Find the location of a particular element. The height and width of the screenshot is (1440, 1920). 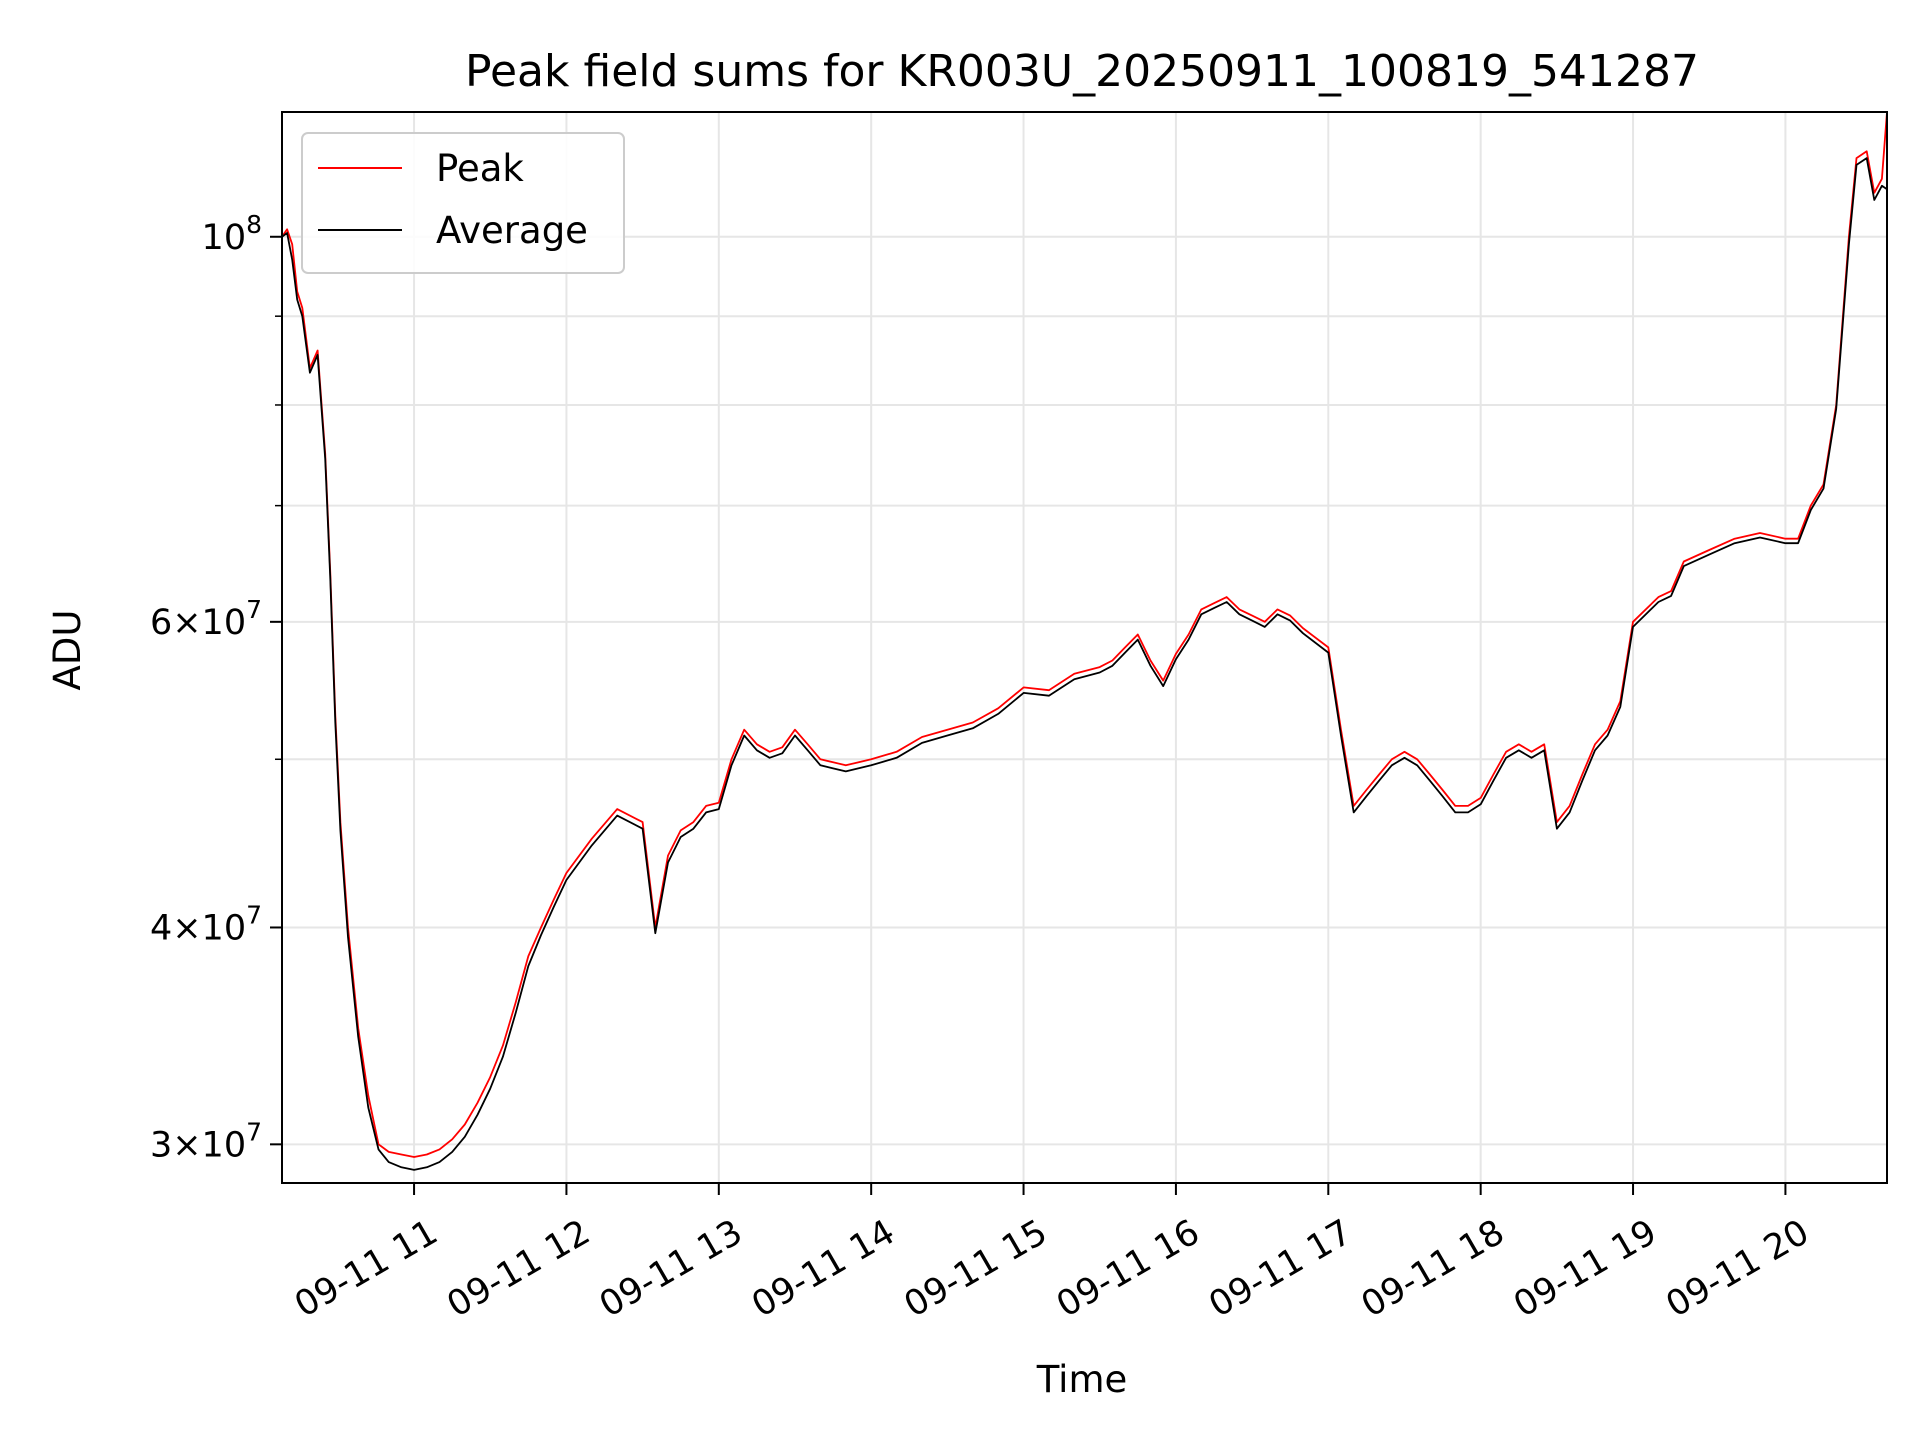

x-tick-label: 09-11 12 is located at coordinates (519, 1268).